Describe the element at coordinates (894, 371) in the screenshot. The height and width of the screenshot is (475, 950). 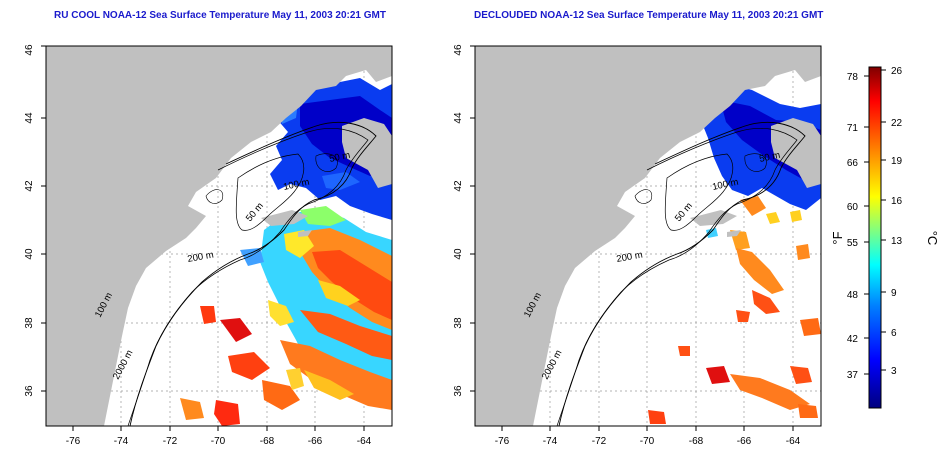
I see `celsius-tick: 3` at that location.